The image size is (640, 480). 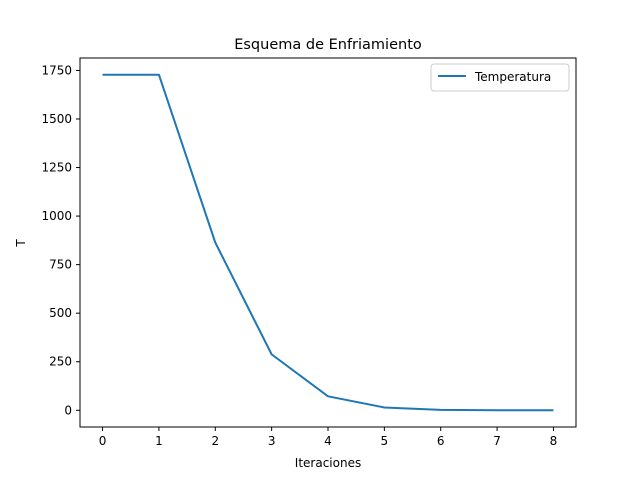 What do you see at coordinates (56, 216) in the screenshot?
I see `y-tick-label: 1000` at bounding box center [56, 216].